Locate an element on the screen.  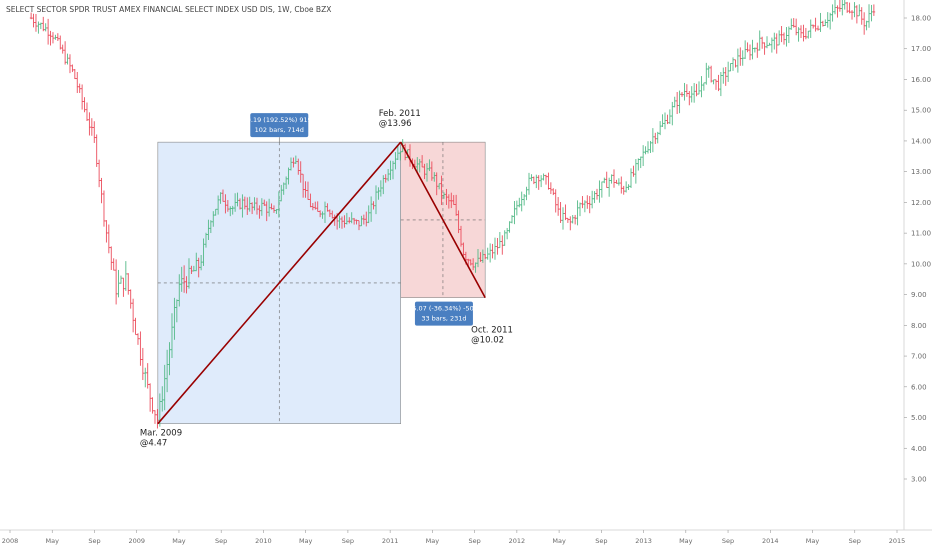
y-tick-label: 5.00 is located at coordinates (919, 418).